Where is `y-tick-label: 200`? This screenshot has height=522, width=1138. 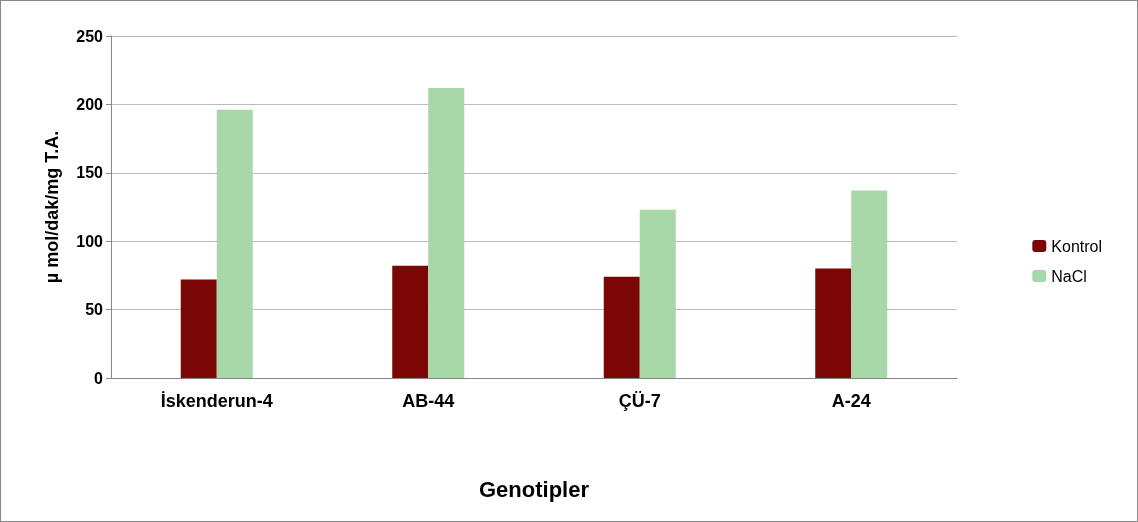 y-tick-label: 200 is located at coordinates (90, 104).